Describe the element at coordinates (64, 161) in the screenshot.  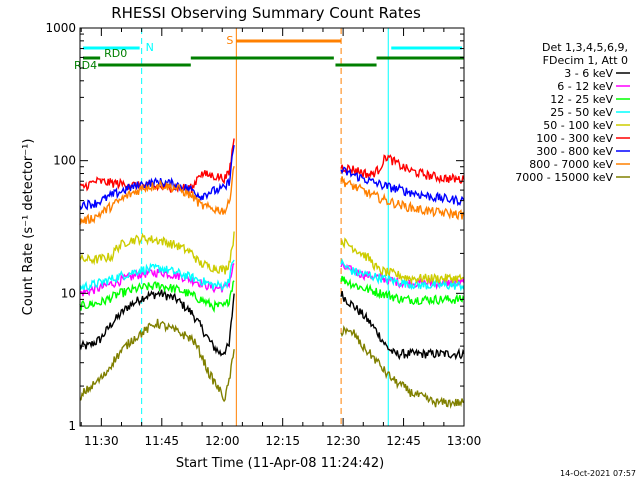
I see `y-tick-label: 100` at that location.